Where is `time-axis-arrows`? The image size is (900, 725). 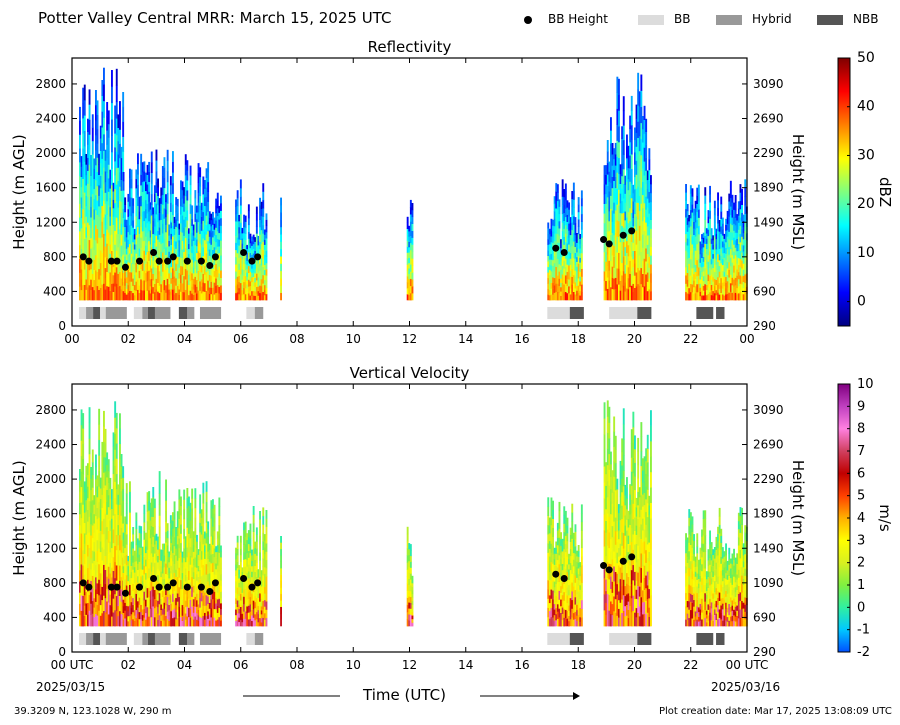 time-axis-arrows is located at coordinates (411, 696).